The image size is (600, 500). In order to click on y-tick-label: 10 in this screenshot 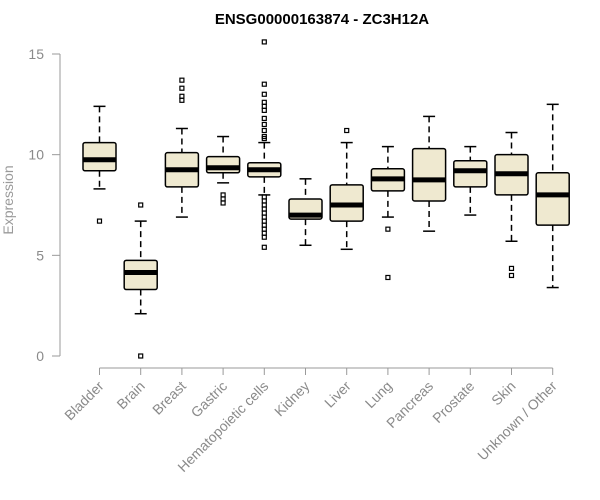, I will do `click(36, 155)`.